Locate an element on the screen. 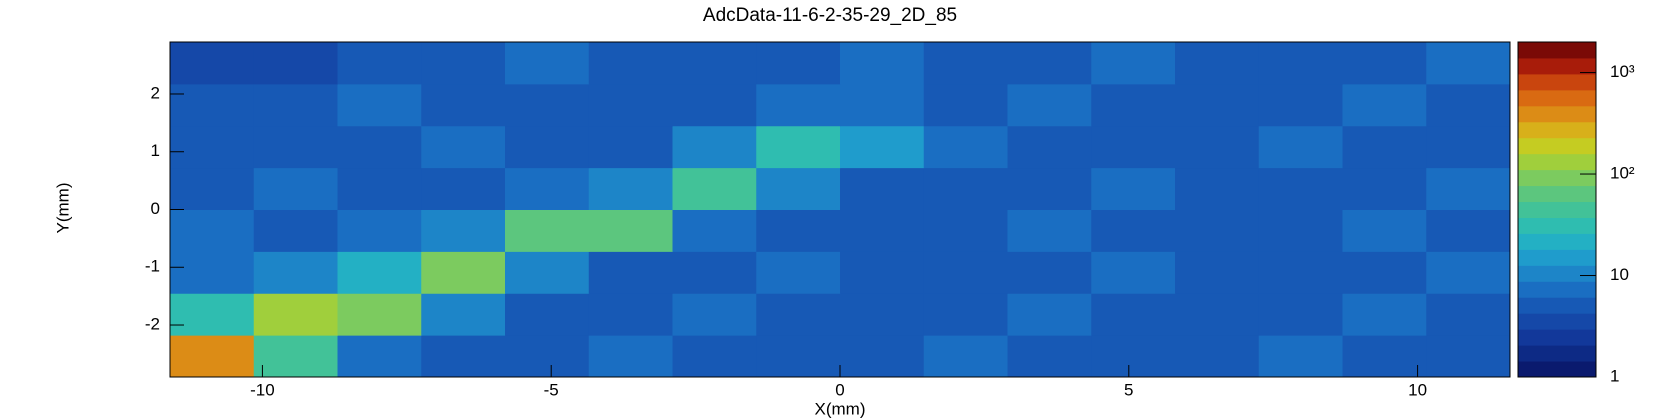 The image size is (1660, 420). colorbar-tick-label: 10³ is located at coordinates (1622, 71).